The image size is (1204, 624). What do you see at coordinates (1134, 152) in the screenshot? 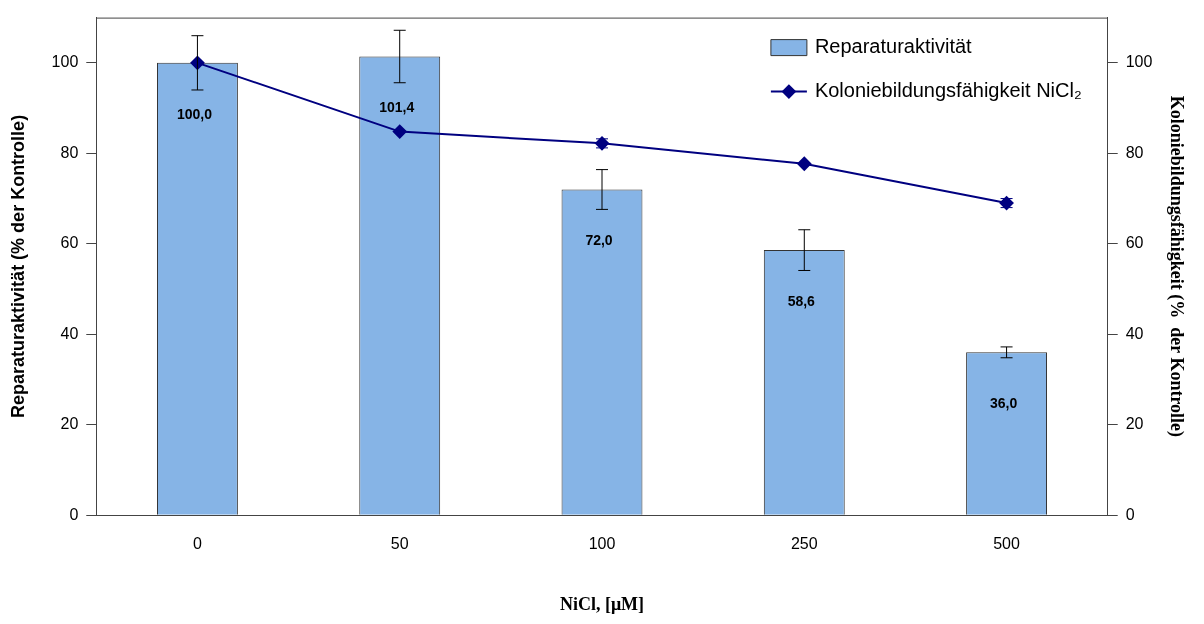
I see `y2-tick-label: 80` at bounding box center [1134, 152].